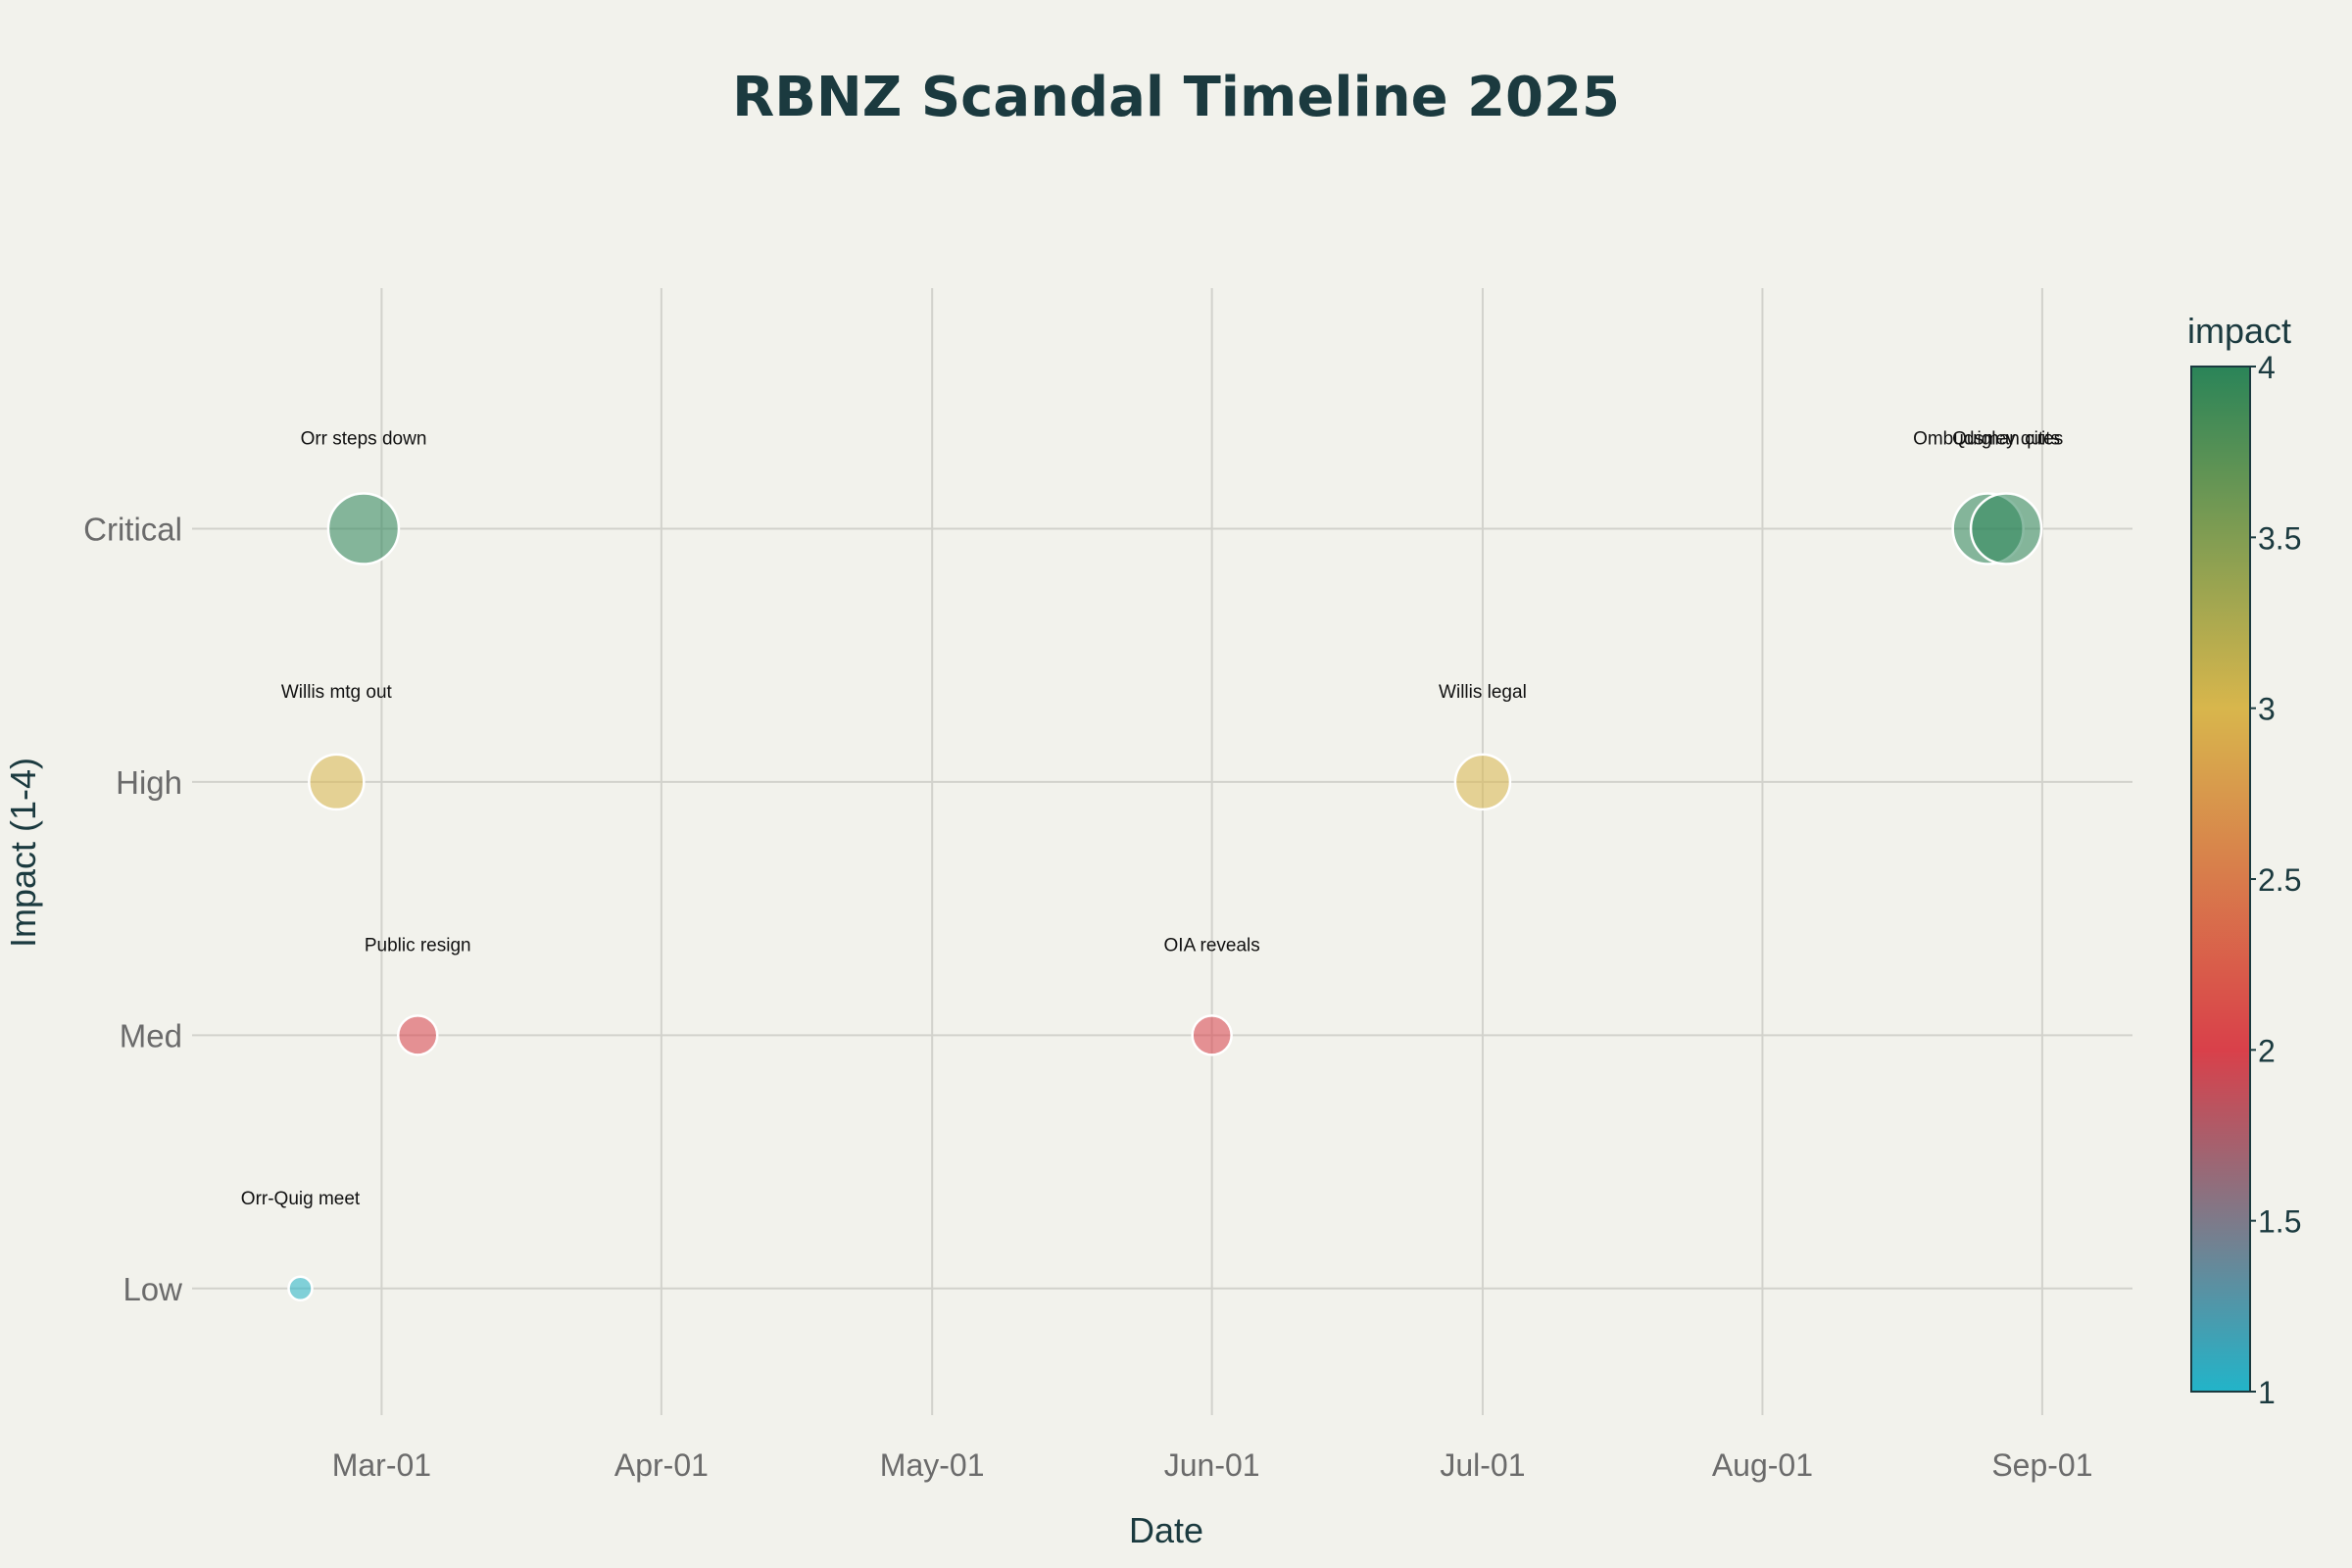 Image resolution: width=2352 pixels, height=1568 pixels. I want to click on point-label: Orr steps down, so click(364, 439).